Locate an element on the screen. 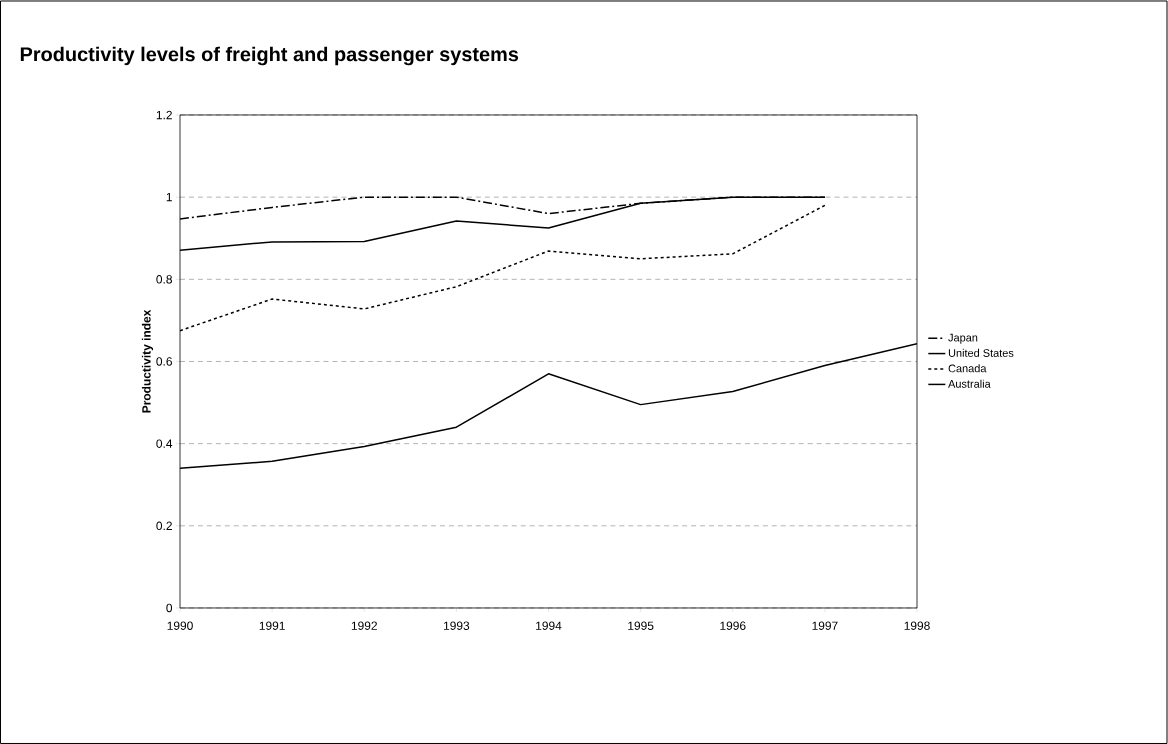  x-tick-label: 1994 is located at coordinates (549, 625).